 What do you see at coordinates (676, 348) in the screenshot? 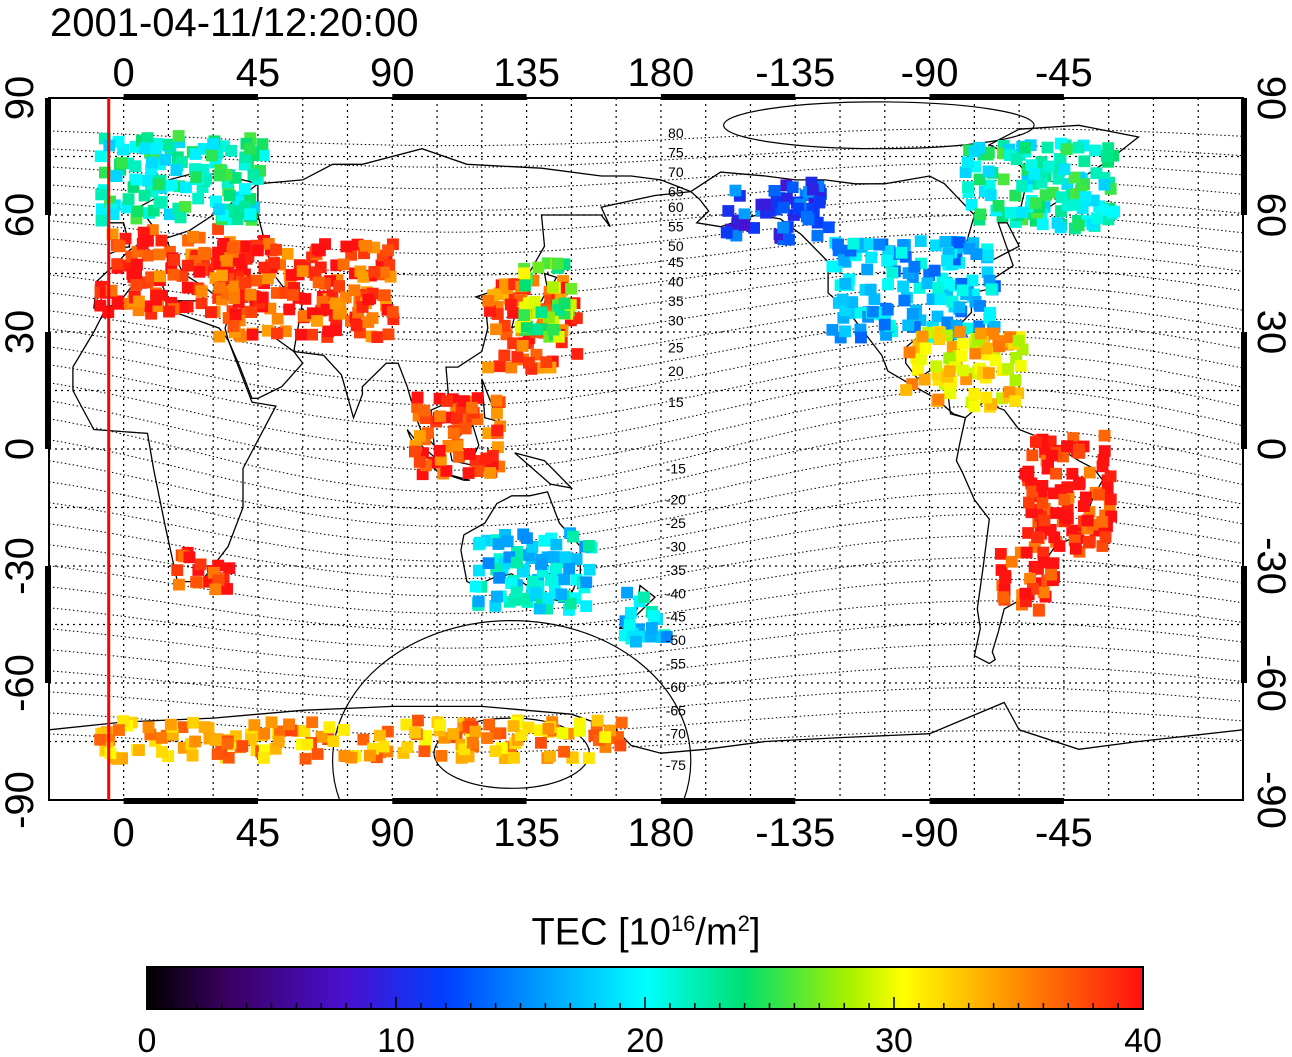
I see `contour-label: 25` at bounding box center [676, 348].